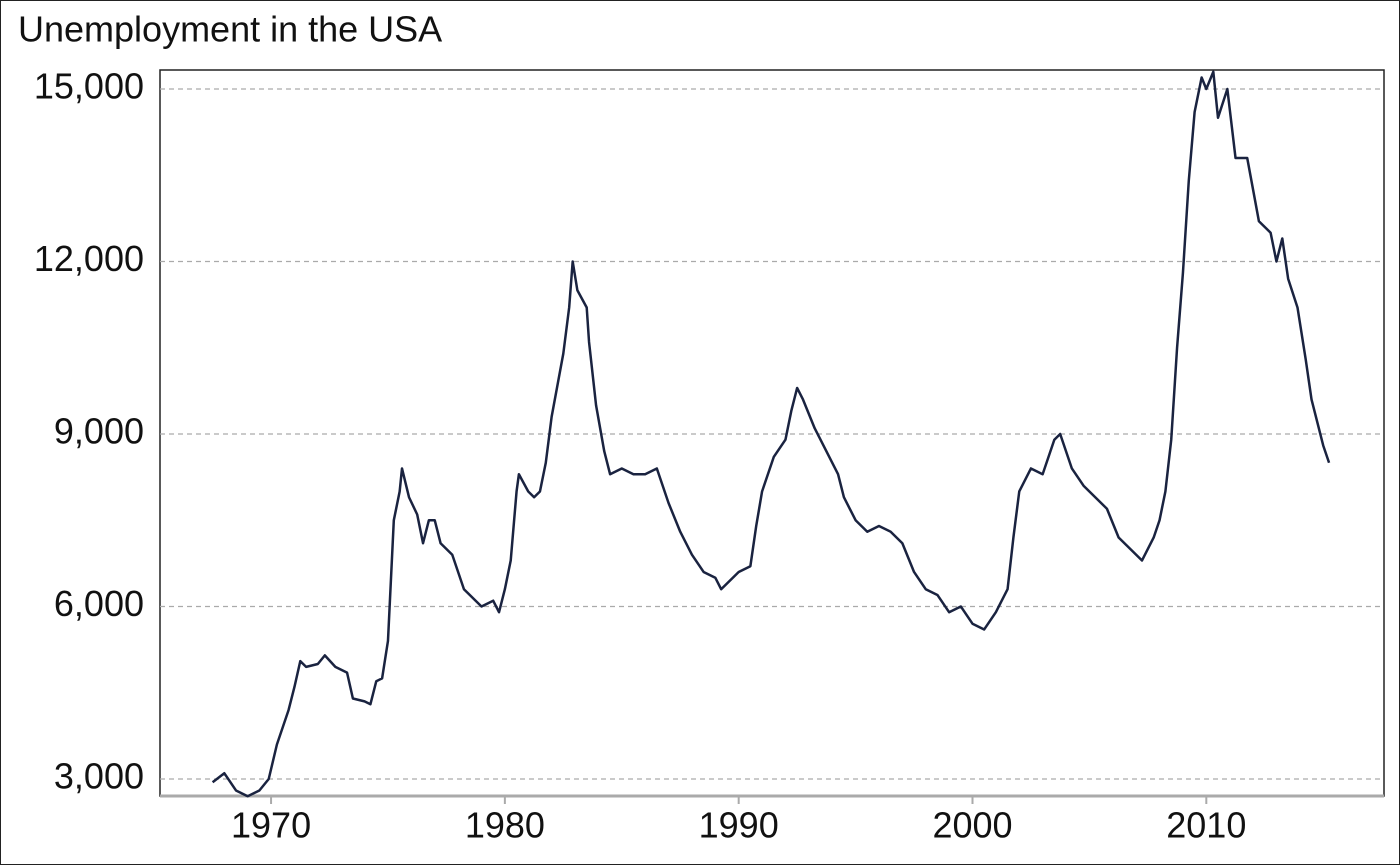 This screenshot has height=865, width=1400. I want to click on chart-title: Unemployment in the USA, so click(230, 29).